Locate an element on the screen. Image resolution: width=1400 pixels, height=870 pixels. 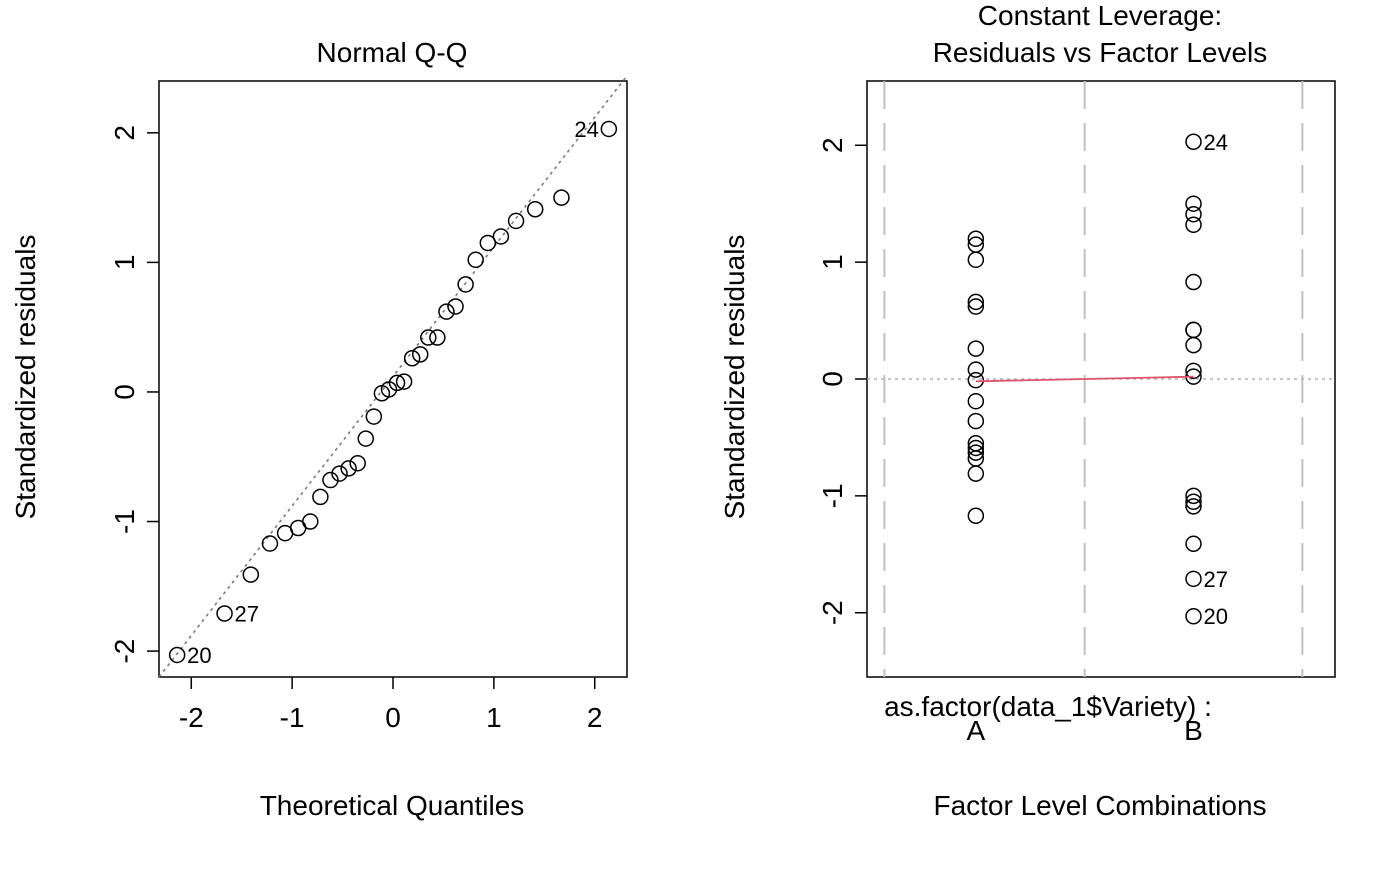
category-label: B is located at coordinates (1193, 730).